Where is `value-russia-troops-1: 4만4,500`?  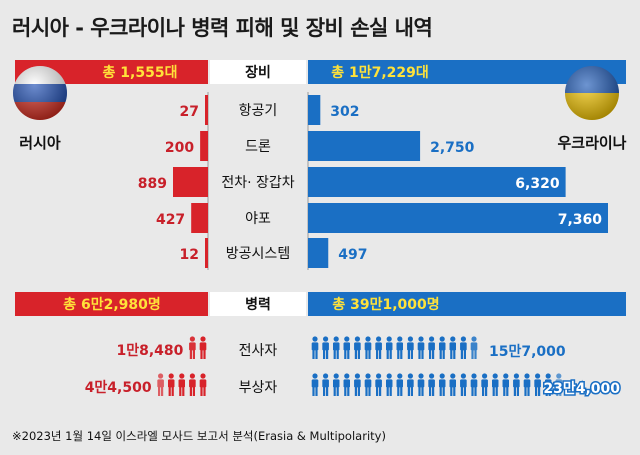 value-russia-troops-1: 4만4,500 is located at coordinates (118, 388).